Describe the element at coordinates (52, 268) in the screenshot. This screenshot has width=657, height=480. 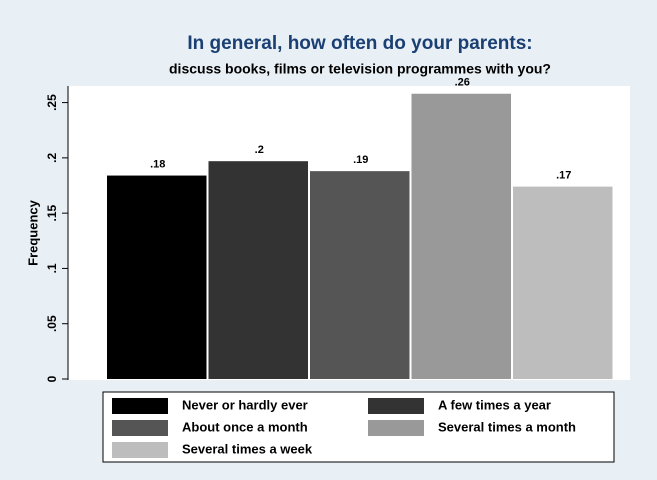
I see `y-tick-label: .1` at that location.